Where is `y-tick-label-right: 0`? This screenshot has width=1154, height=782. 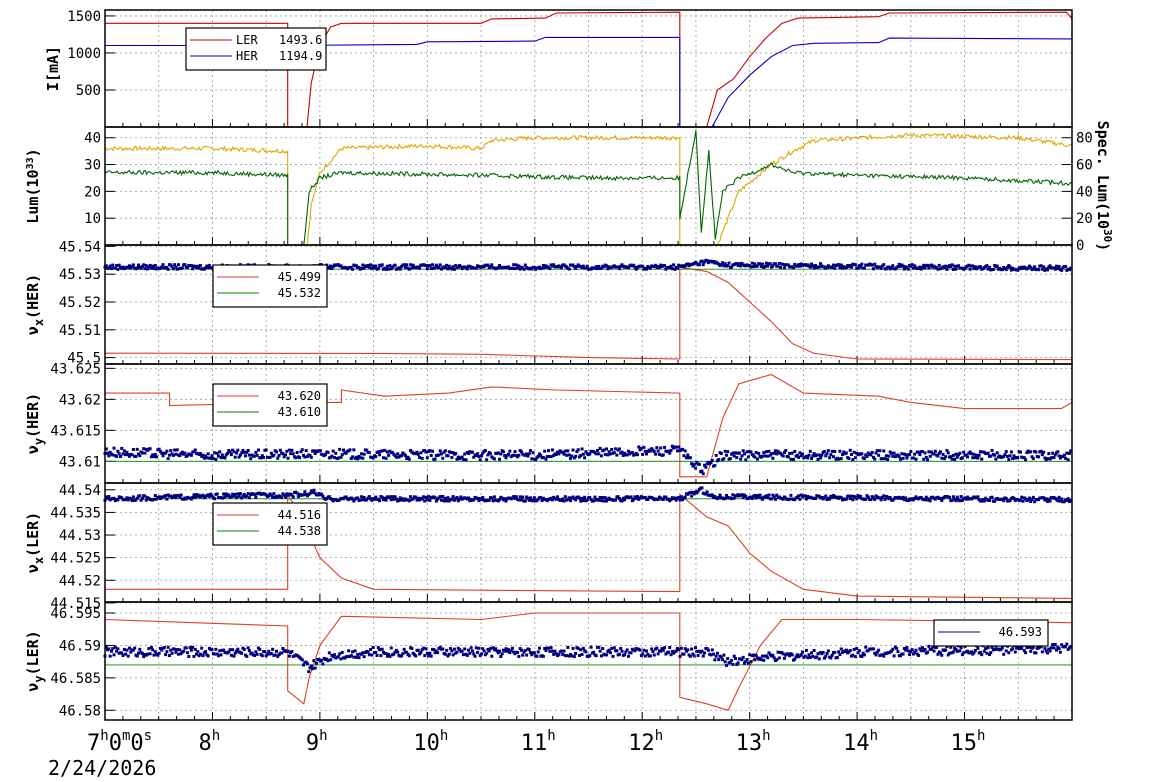 y-tick-label-right: 0 is located at coordinates (1080, 246).